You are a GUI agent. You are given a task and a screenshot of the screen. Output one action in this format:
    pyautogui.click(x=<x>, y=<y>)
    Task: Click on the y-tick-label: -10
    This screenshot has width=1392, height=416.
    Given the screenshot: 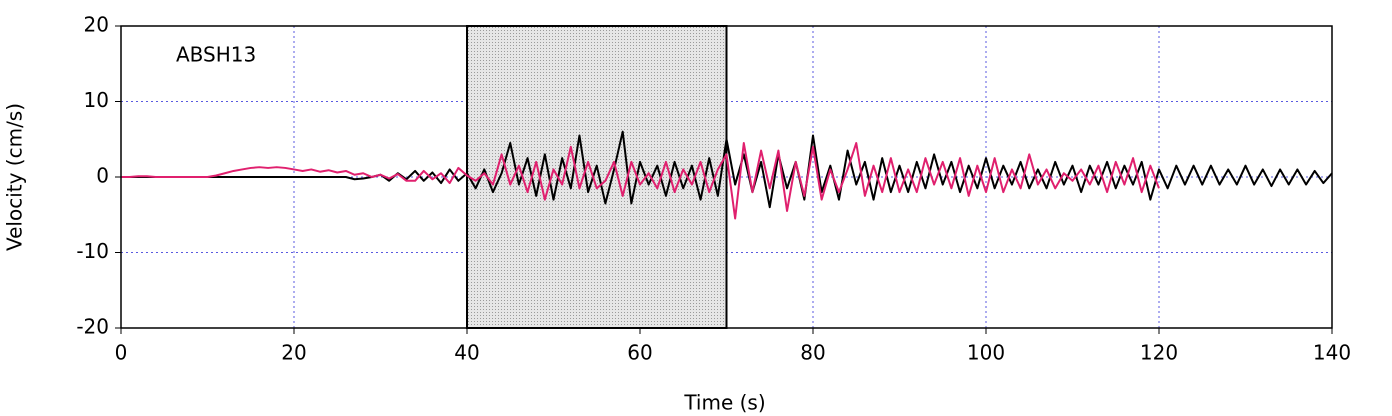 What is the action you would take?
    pyautogui.click(x=92, y=251)
    